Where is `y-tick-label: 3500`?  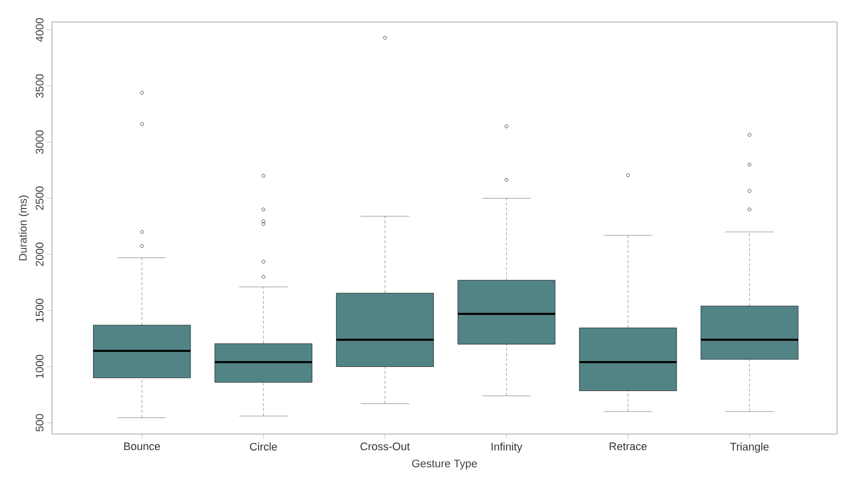 y-tick-label: 3500 is located at coordinates (40, 86).